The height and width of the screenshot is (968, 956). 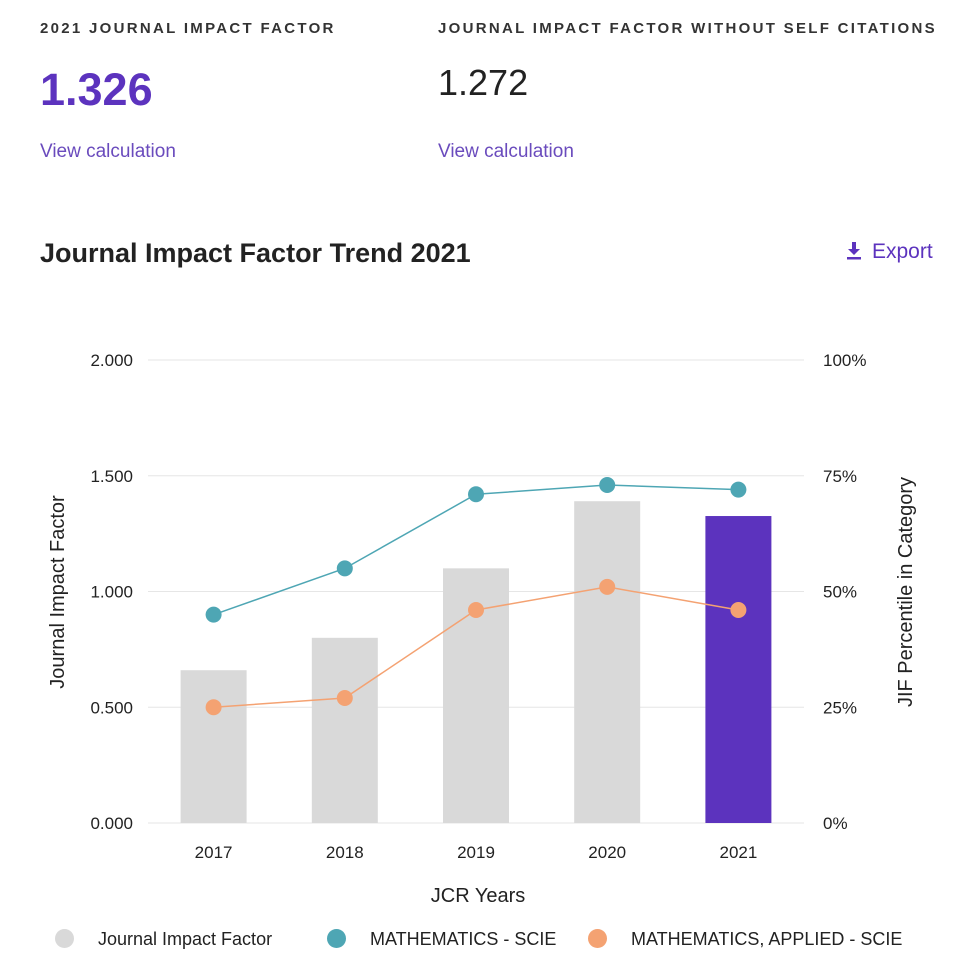 I want to click on y-axis-title: Journal Impact Factor, so click(x=58, y=592).